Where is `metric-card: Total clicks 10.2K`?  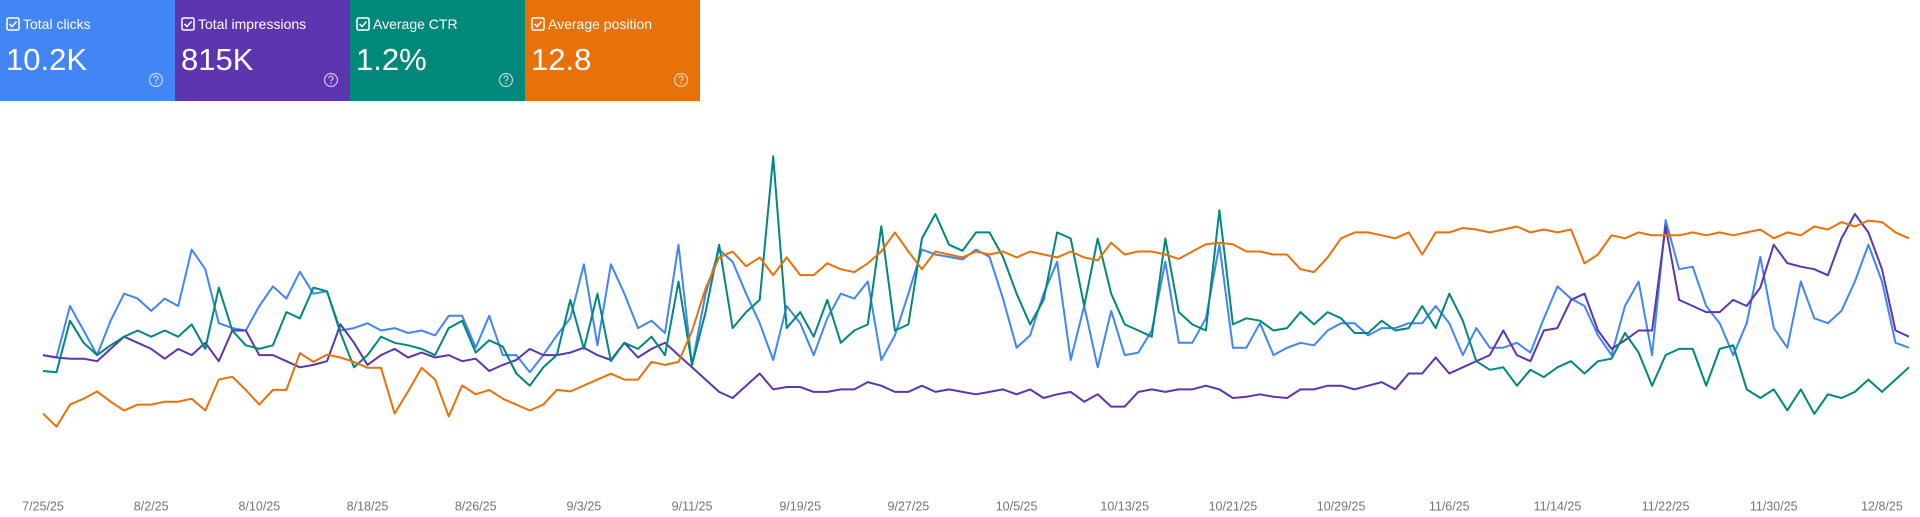
metric-card: Total clicks 10.2K is located at coordinates (87, 50).